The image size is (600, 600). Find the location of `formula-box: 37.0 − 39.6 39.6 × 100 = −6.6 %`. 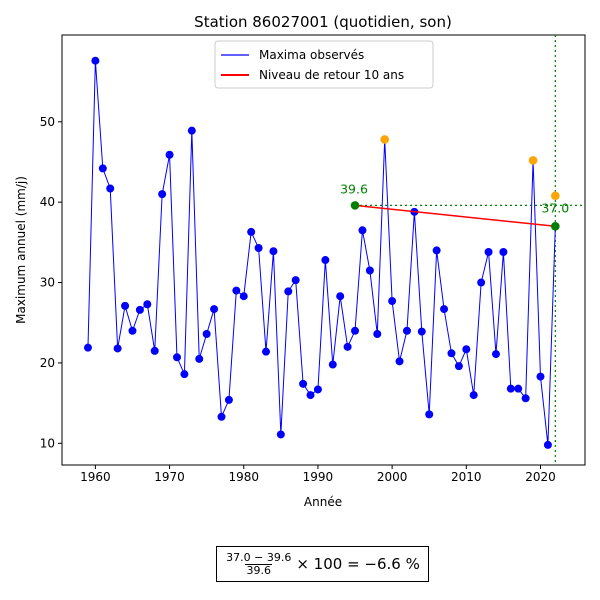

formula-box: 37.0 − 39.6 39.6 × 100 = −6.6 % is located at coordinates (322, 564).